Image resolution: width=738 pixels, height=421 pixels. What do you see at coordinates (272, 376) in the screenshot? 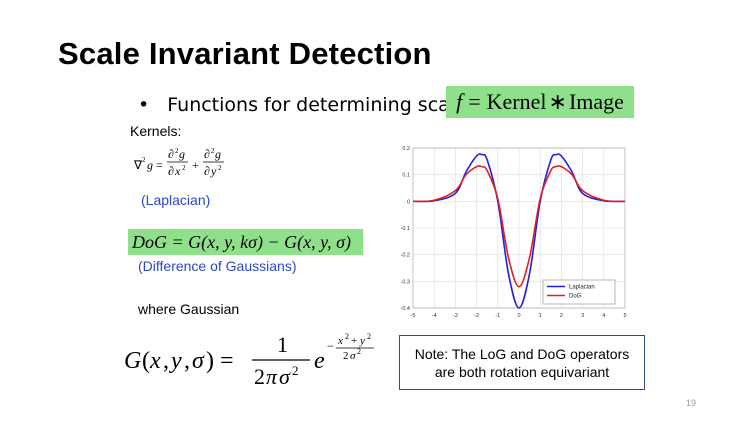
I see `svg-text: π` at bounding box center [272, 376].